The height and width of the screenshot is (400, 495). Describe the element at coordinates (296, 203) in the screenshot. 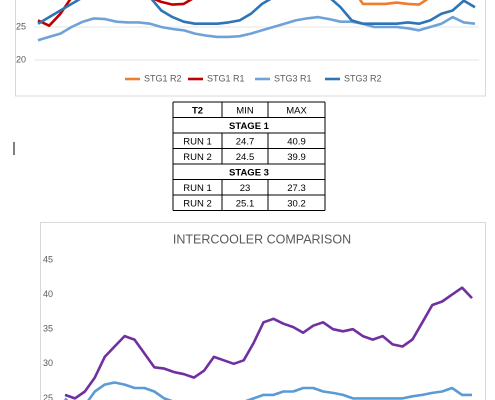

I see `table-cell: 30.2` at that location.